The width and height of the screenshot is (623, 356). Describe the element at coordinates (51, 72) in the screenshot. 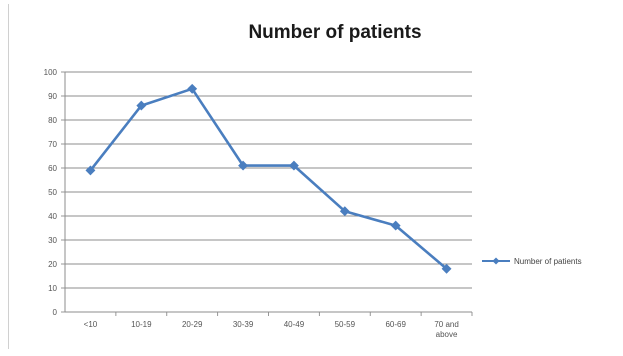

I see `y-tick-label: 100` at that location.